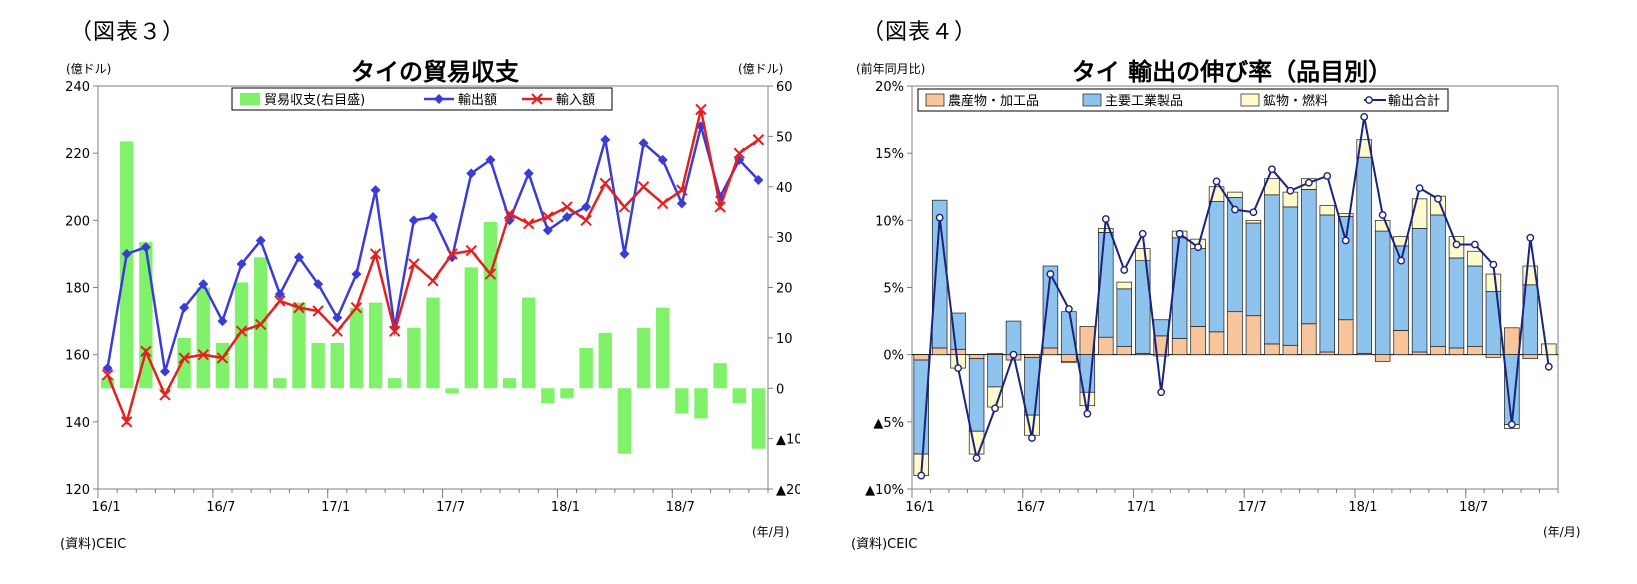 This screenshot has height=584, width=1637. What do you see at coordinates (1144, 101) in the screenshot?
I see `fig4-legend-label-1: 主要工業製品` at bounding box center [1144, 101].